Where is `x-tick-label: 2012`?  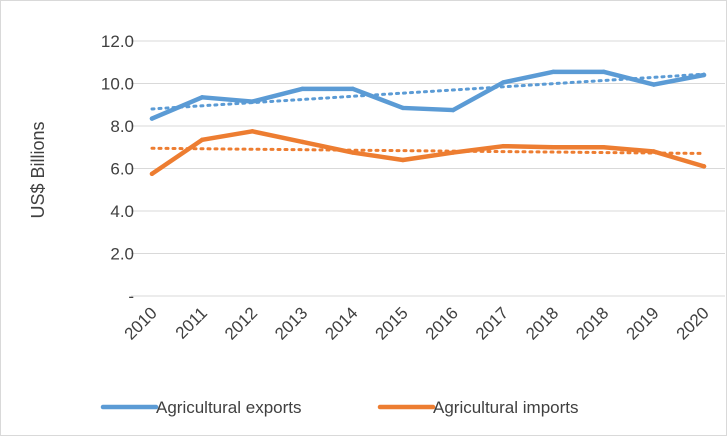
x-tick-label: 2012 is located at coordinates (241, 323).